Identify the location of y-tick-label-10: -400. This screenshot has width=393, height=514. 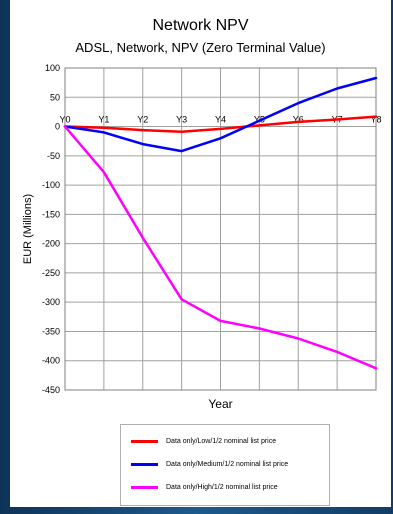
(51, 361).